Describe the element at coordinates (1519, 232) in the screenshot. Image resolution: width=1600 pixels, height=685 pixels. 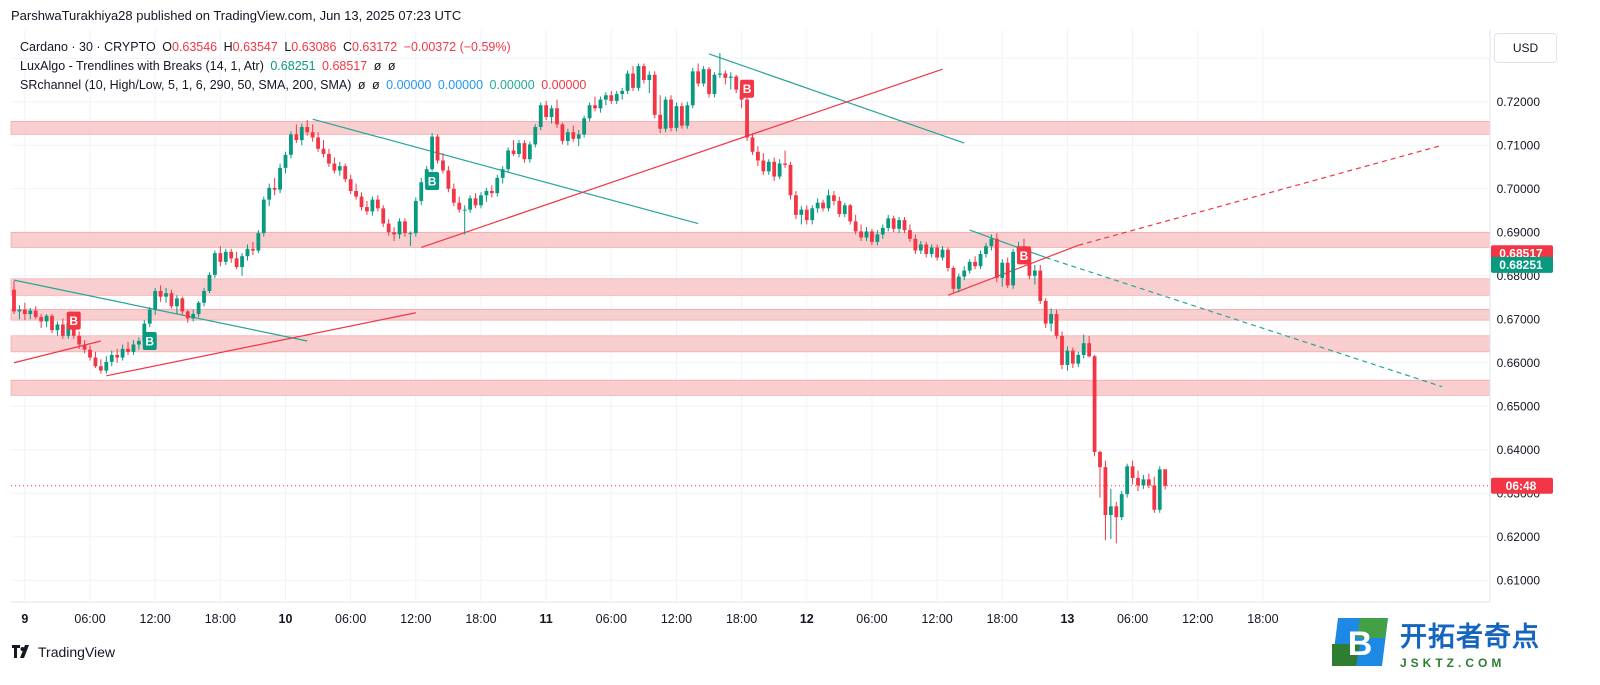
I see `y-tick-label: 0.69000` at that location.